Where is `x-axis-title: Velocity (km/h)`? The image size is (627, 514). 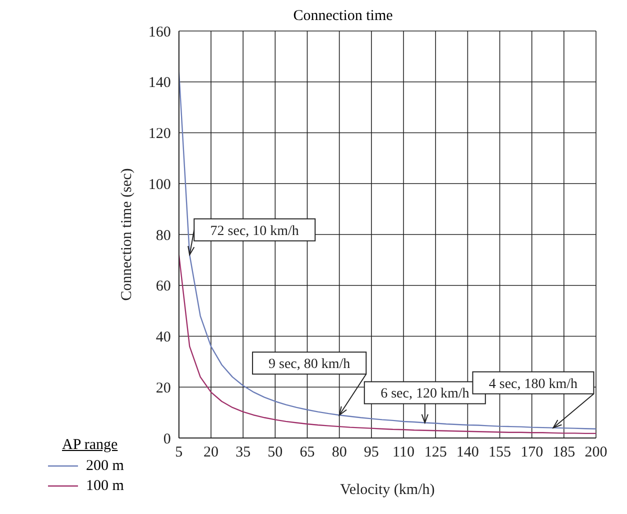
x-axis-title: Velocity (km/h) is located at coordinates (387, 490).